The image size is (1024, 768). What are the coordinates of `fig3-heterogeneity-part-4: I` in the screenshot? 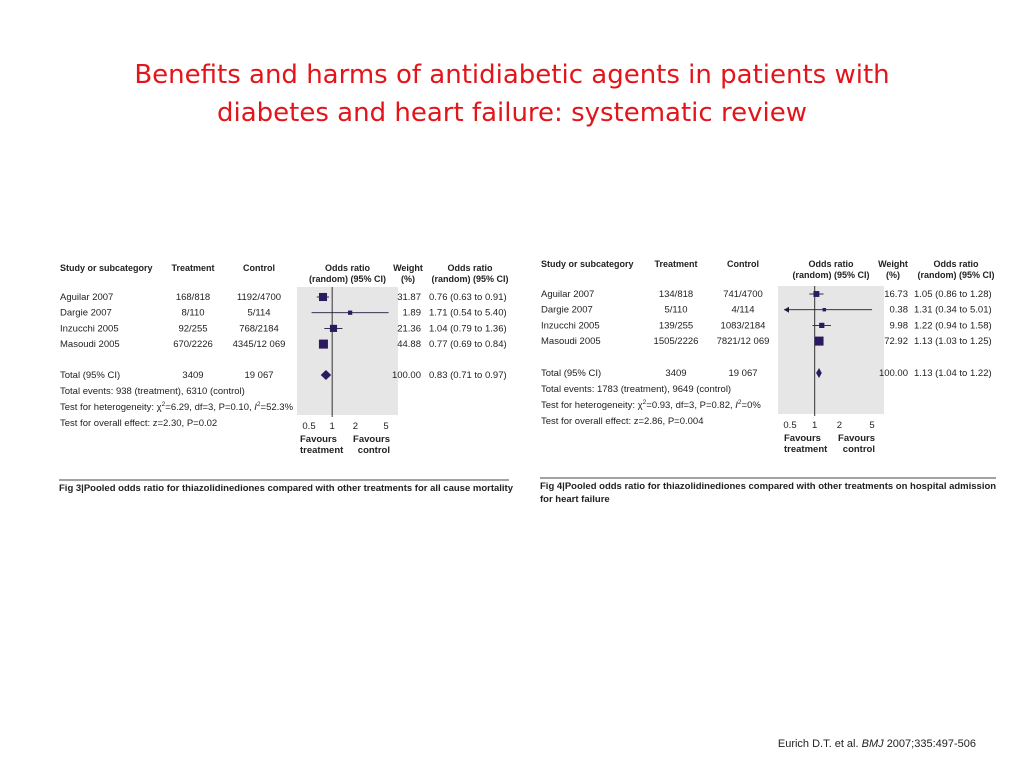 It's located at (255, 407).